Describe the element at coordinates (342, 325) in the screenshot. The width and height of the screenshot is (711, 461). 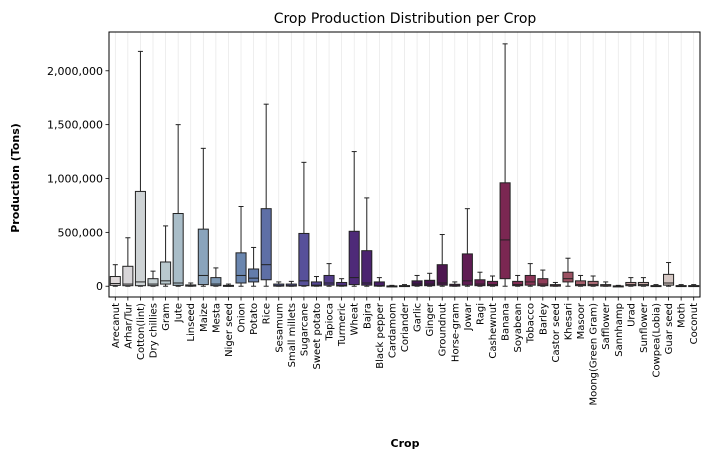
I see `x-tick-label: Turmeric` at that location.